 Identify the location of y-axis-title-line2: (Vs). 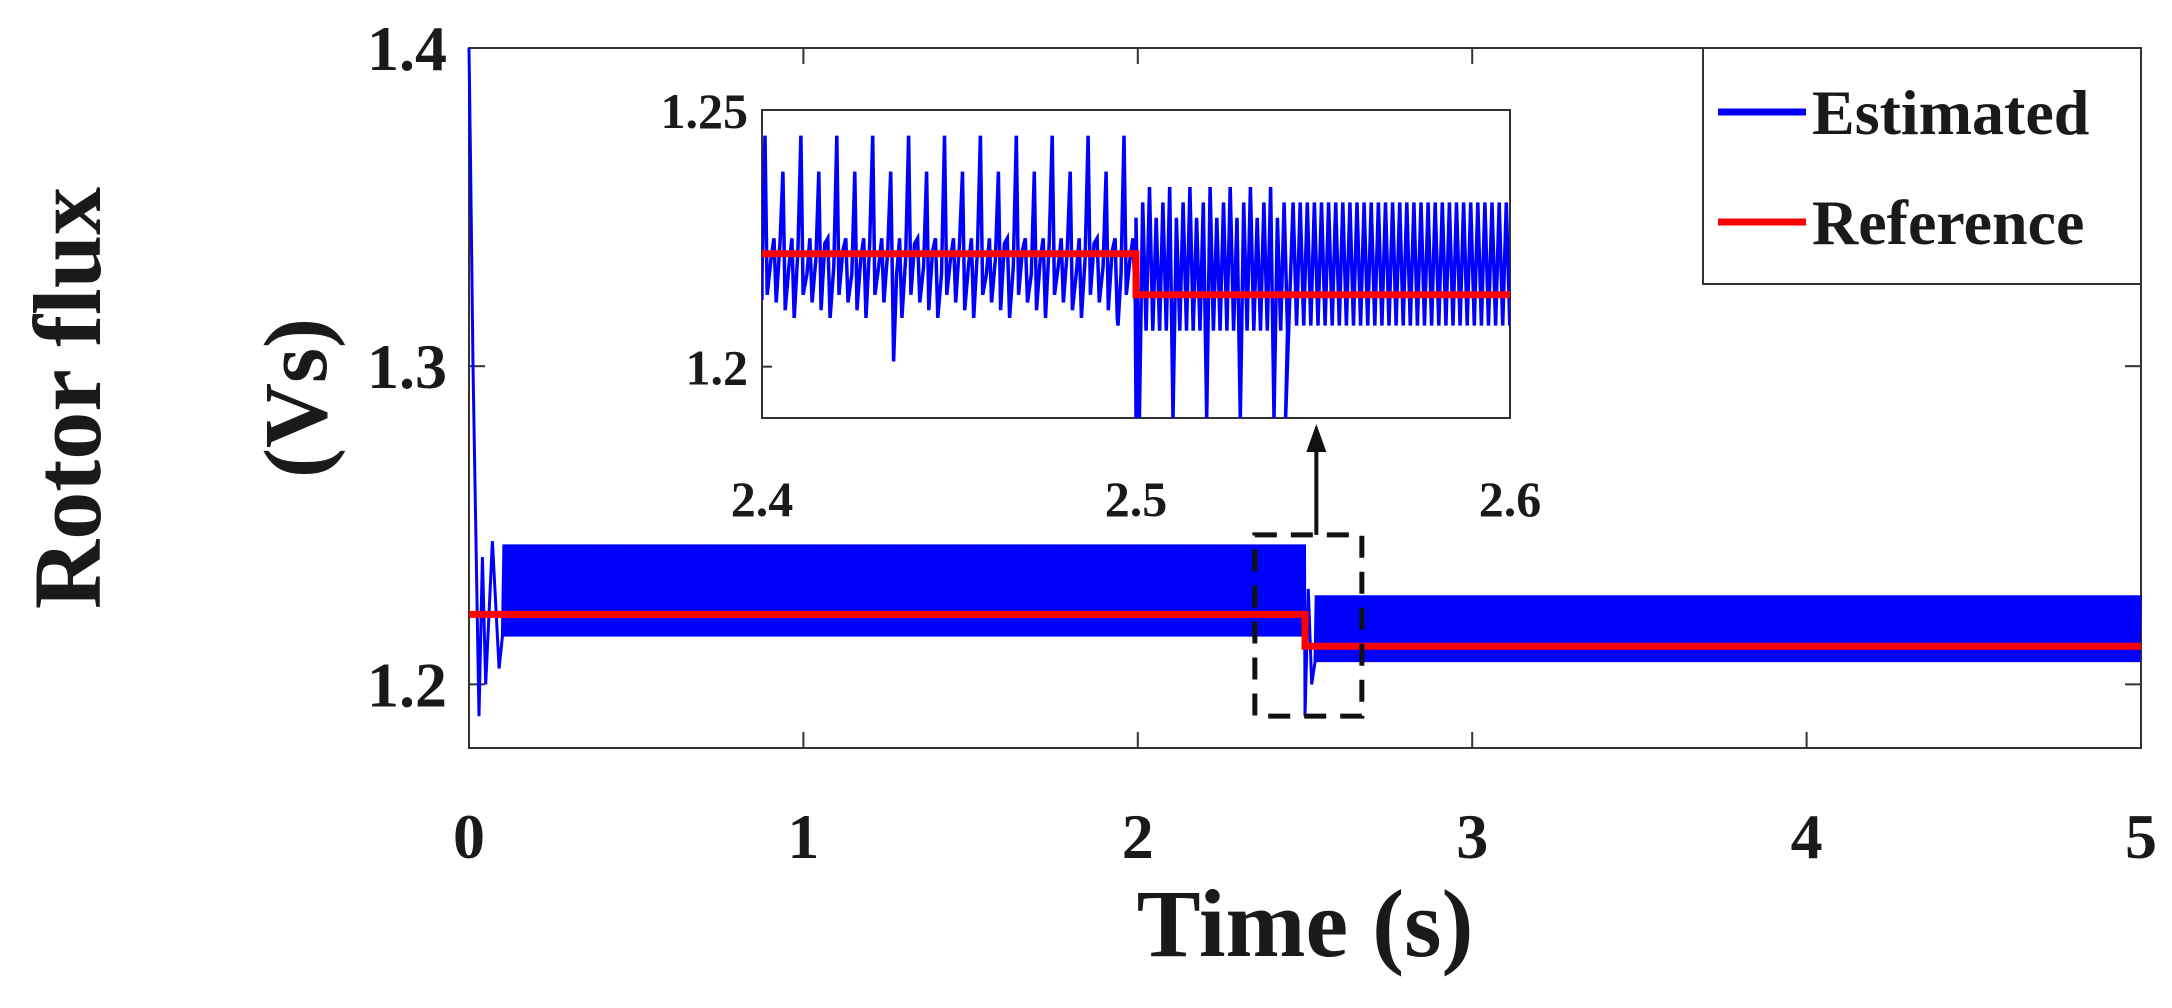
(296, 398).